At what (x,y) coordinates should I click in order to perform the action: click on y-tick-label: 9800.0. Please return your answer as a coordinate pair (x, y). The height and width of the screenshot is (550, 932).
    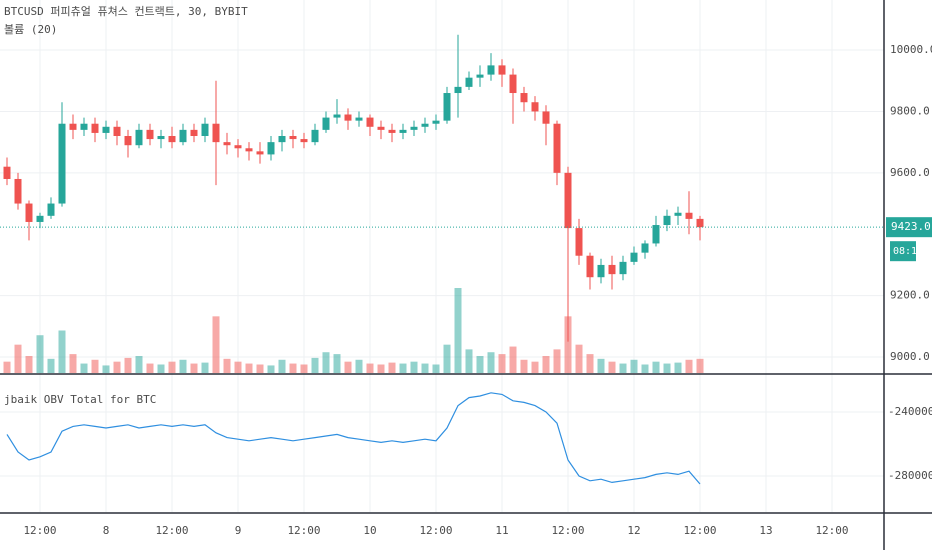
    Looking at the image, I should click on (910, 110).